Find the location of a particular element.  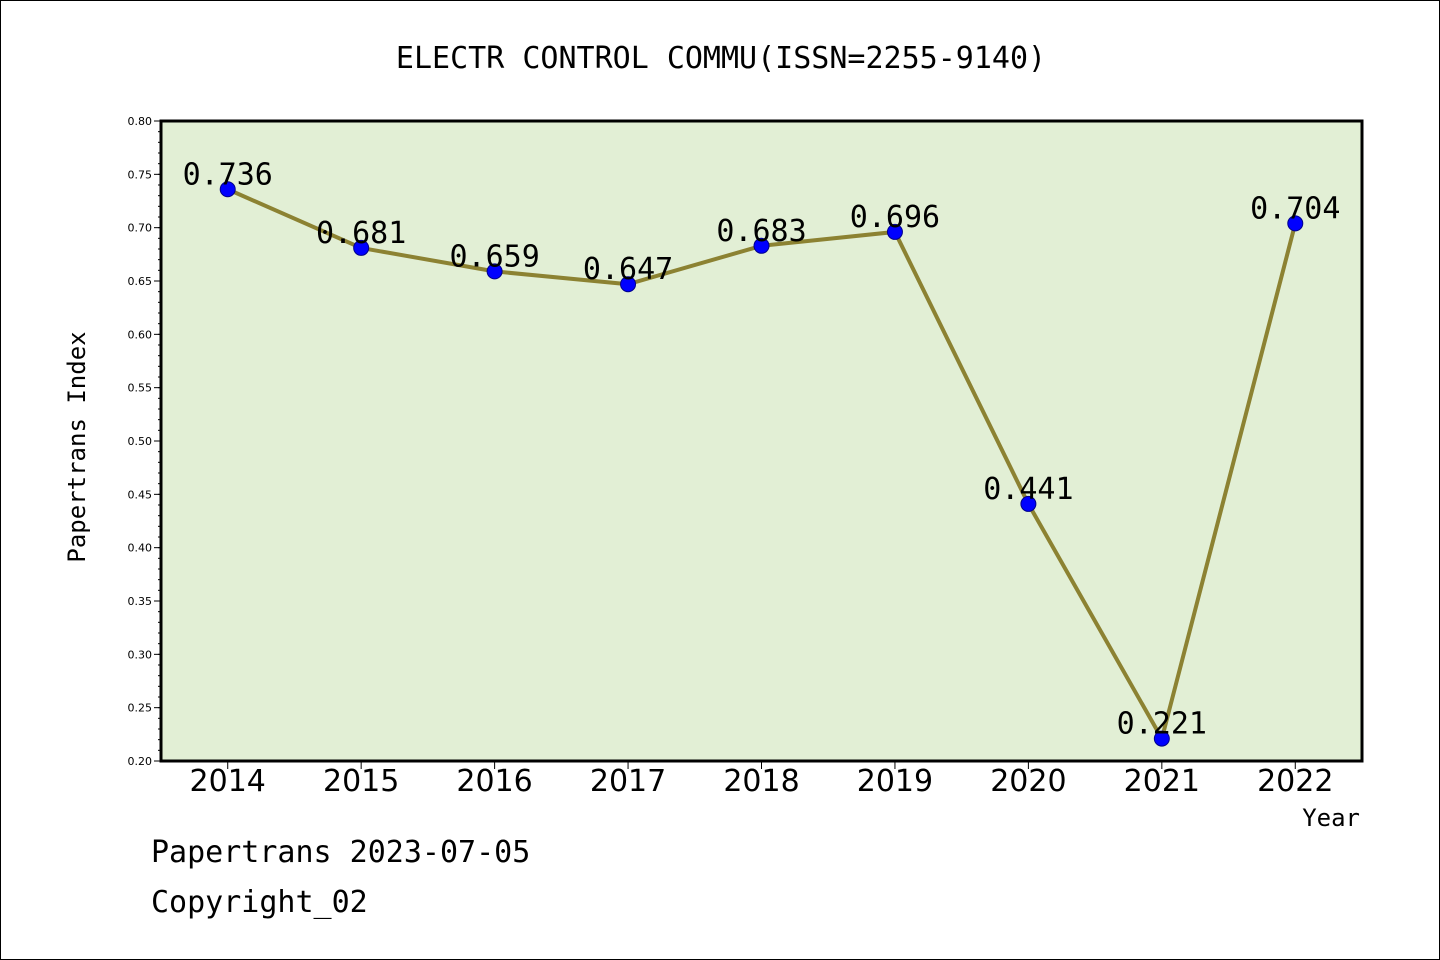

x-axis-label: Year is located at coordinates (1331, 818).